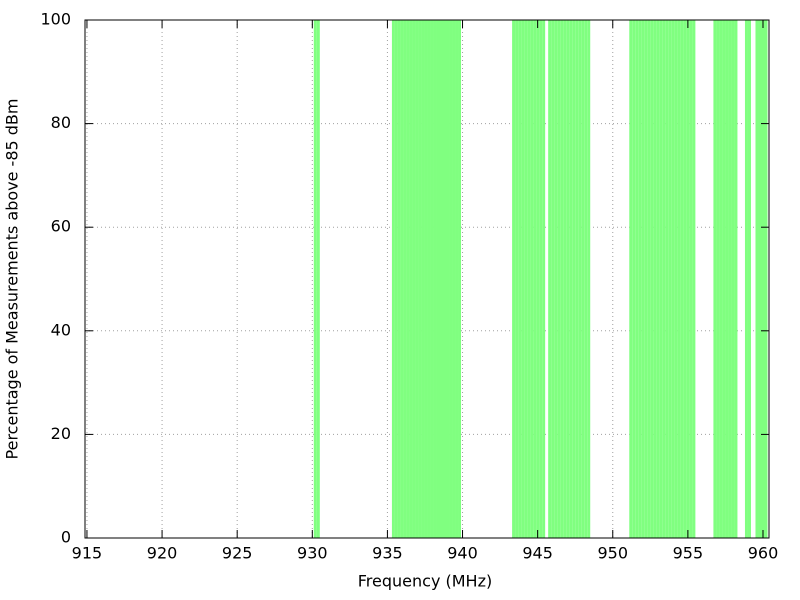  What do you see at coordinates (537, 553) in the screenshot?
I see `x-tick-label: 945` at bounding box center [537, 553].